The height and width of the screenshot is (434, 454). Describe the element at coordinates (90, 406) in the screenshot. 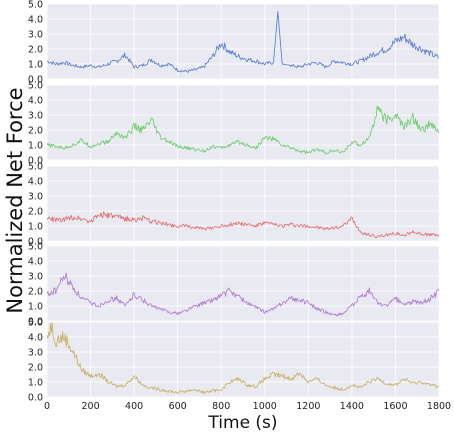

I see `x-tick-label: 200` at that location.